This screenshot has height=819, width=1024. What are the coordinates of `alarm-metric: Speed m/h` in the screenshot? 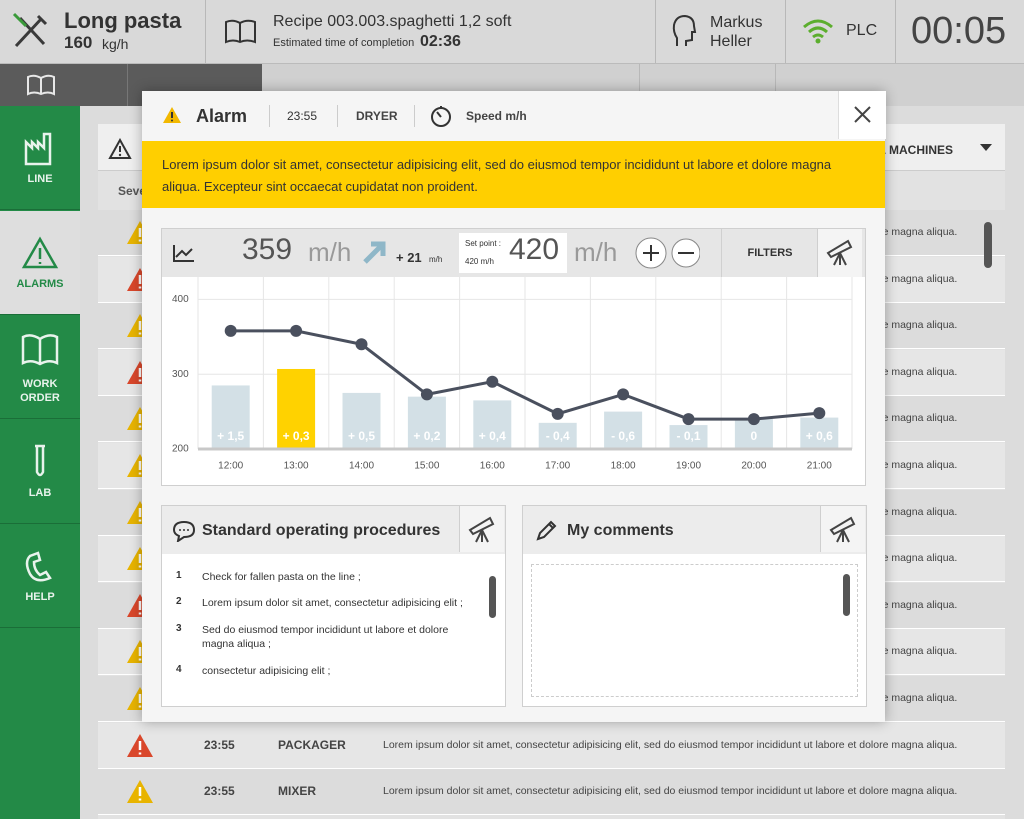 It's located at (496, 116).